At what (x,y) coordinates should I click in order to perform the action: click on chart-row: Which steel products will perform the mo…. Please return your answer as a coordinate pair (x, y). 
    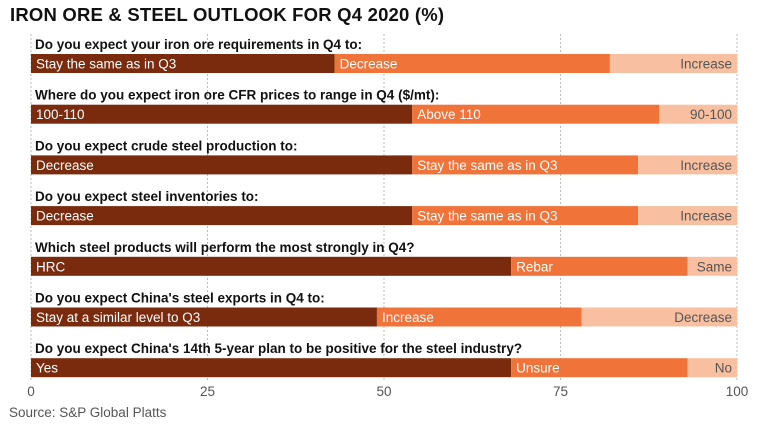
    Looking at the image, I should click on (384, 258).